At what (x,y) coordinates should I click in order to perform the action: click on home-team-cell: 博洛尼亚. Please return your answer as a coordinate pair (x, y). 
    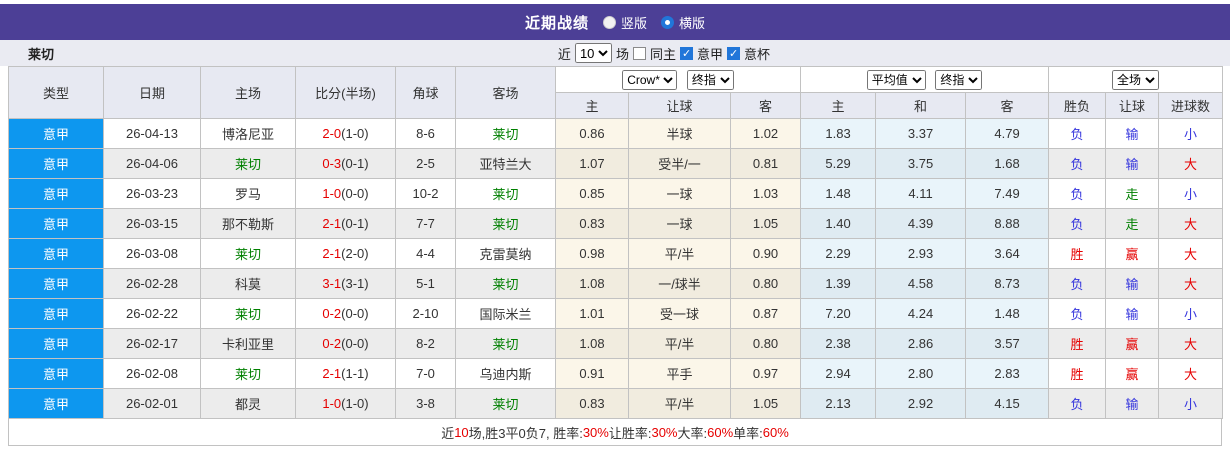
    Looking at the image, I should click on (248, 133).